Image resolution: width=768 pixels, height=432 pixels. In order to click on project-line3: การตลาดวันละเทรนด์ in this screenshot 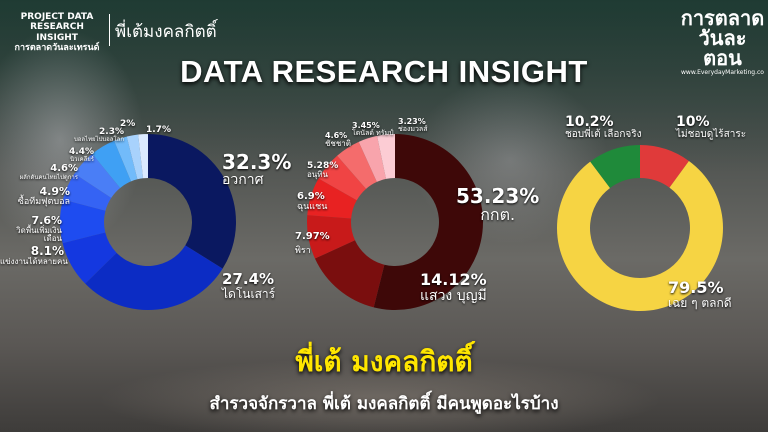, I will do `click(57, 48)`.